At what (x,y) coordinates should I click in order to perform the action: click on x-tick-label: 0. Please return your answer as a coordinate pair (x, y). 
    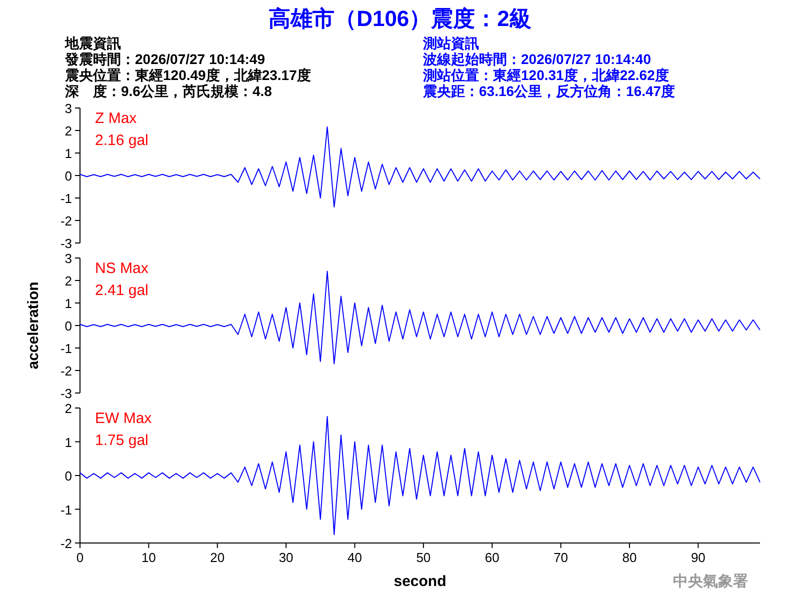
    Looking at the image, I should click on (80, 557).